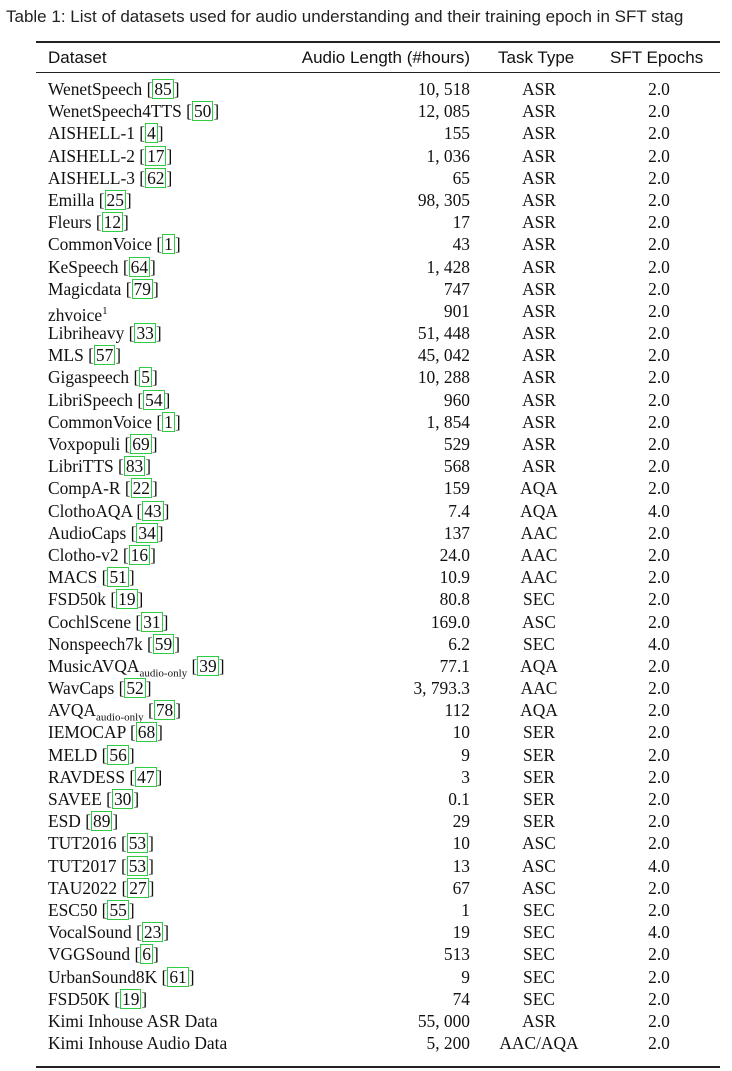  What do you see at coordinates (112, 222) in the screenshot?
I see `citation-link: 12` at bounding box center [112, 222].